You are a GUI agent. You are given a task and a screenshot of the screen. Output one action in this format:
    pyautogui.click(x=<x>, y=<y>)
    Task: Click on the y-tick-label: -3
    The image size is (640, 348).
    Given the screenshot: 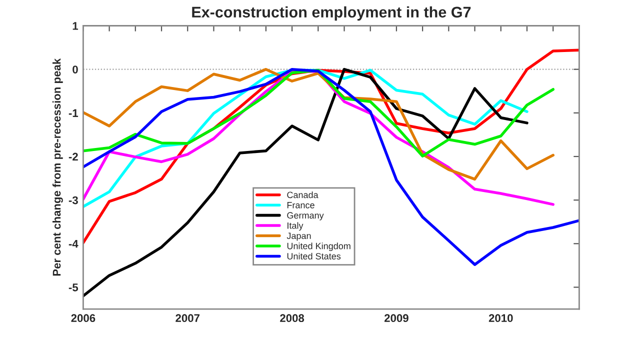 What is the action you would take?
    pyautogui.click(x=73, y=200)
    